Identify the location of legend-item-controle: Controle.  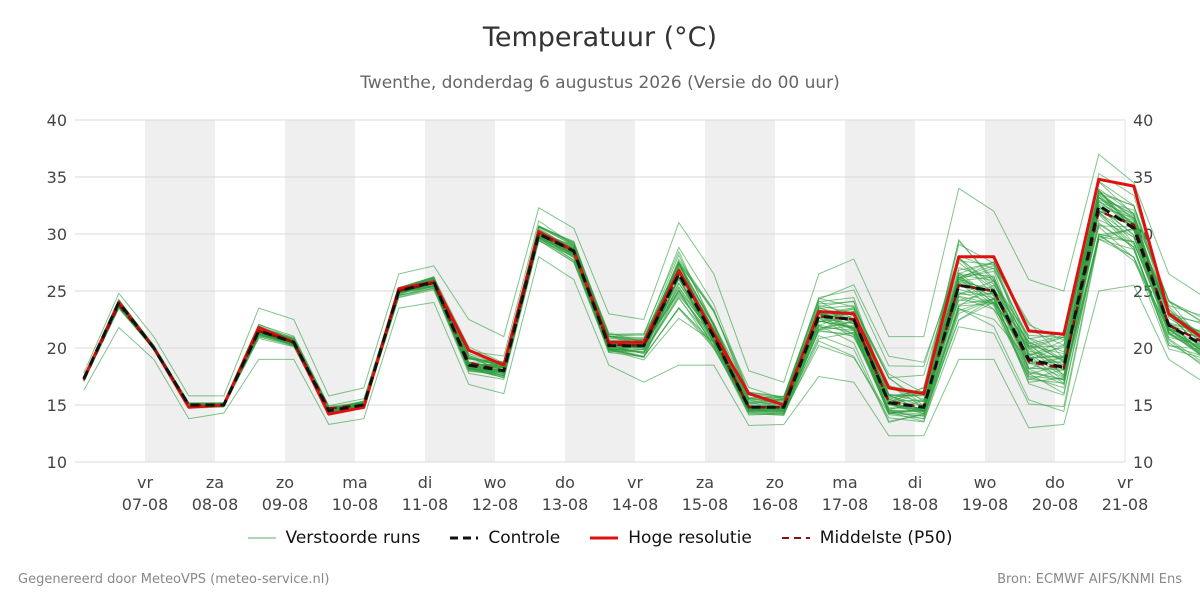
(505, 538).